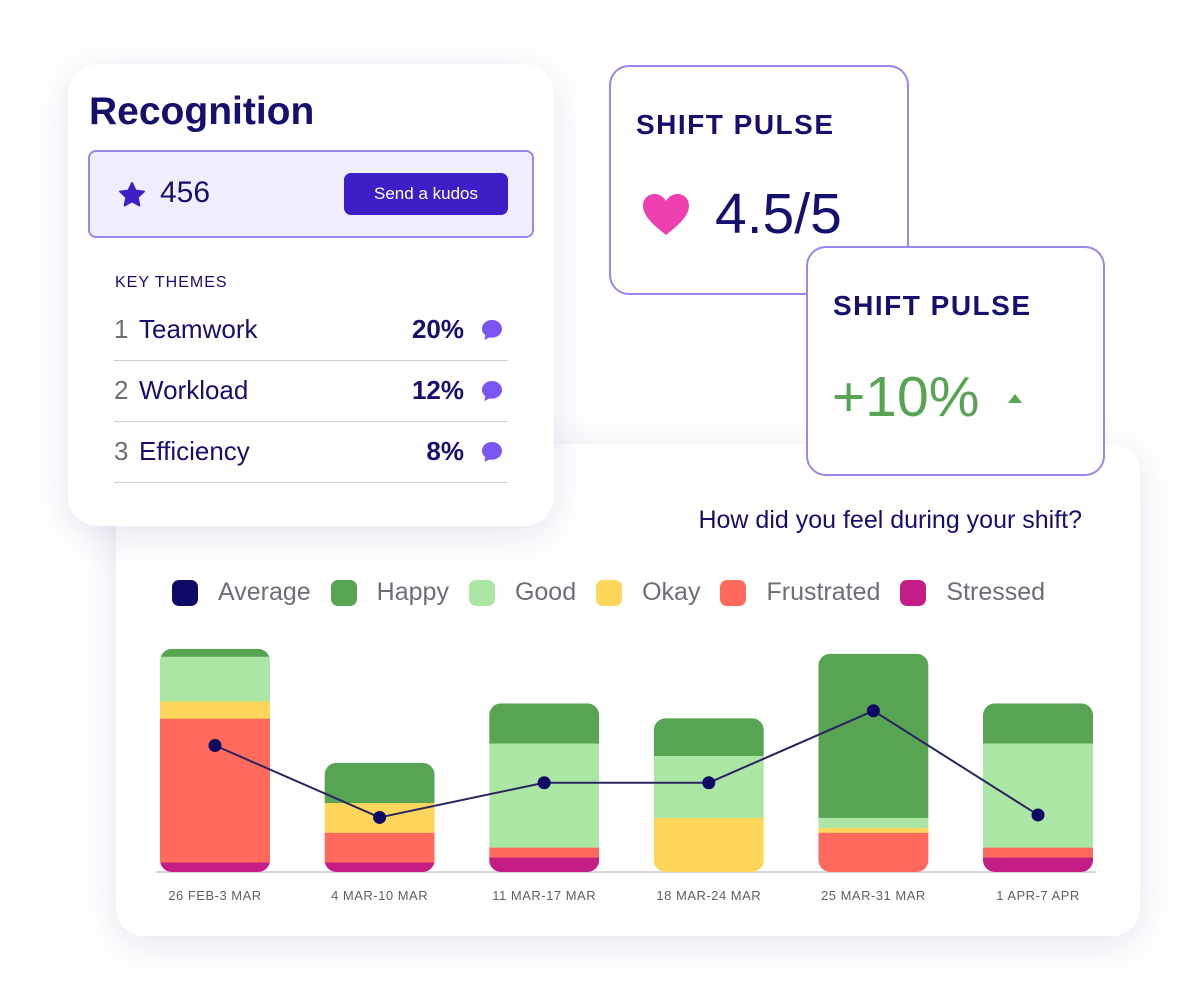 The height and width of the screenshot is (1000, 1200). What do you see at coordinates (955, 361) in the screenshot?
I see `shift-pulse-change-card: SHIFT PULSE +10%` at bounding box center [955, 361].